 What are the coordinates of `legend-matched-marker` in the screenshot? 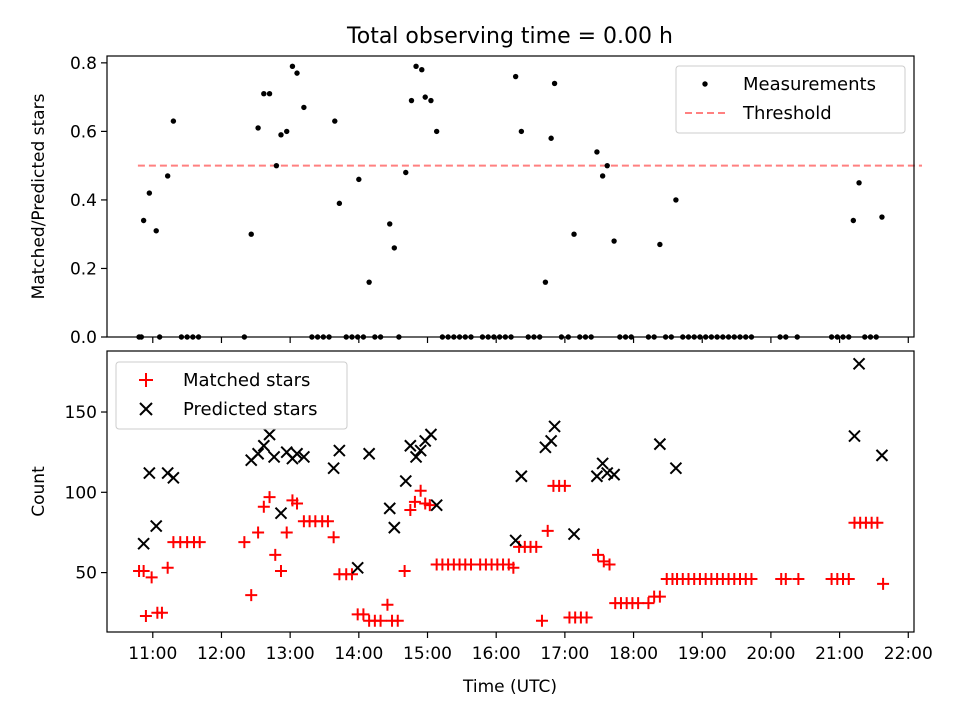 It's located at (146, 380).